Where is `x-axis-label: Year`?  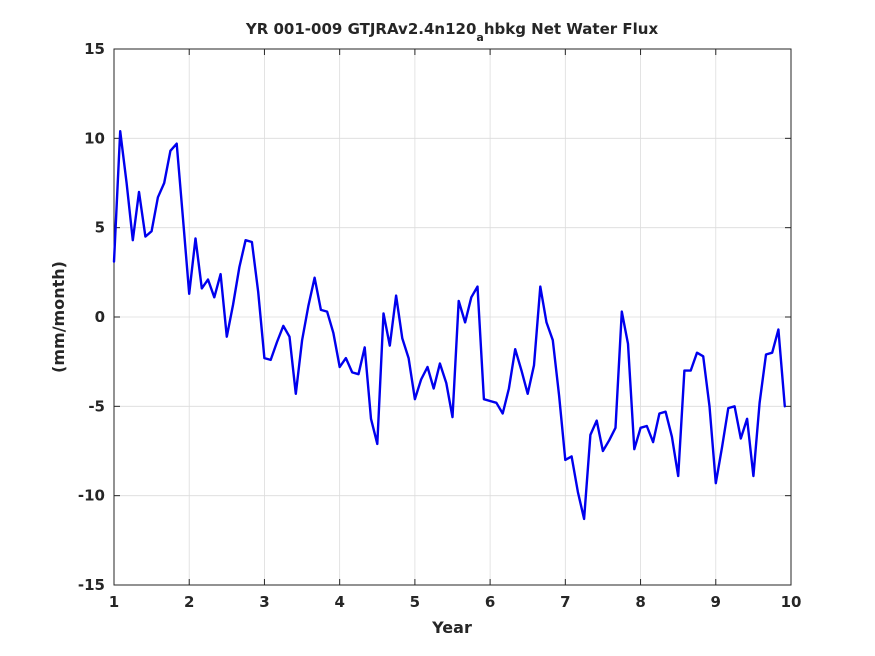 x-axis-label: Year is located at coordinates (451, 627).